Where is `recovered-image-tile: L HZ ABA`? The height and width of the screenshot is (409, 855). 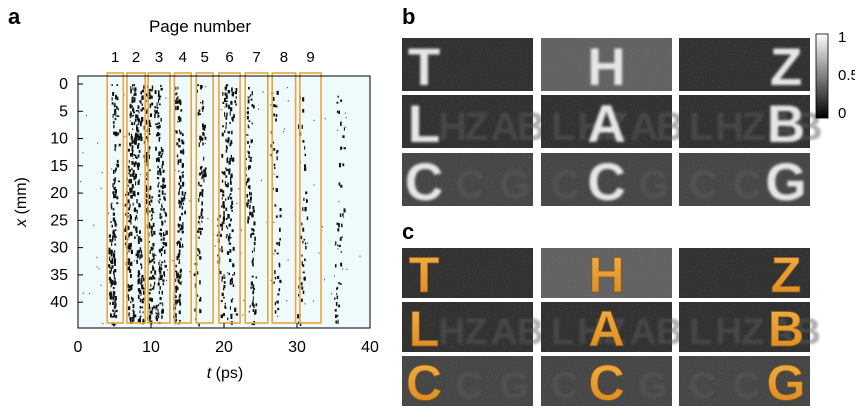 recovered-image-tile: L HZ ABA is located at coordinates (613, 124).